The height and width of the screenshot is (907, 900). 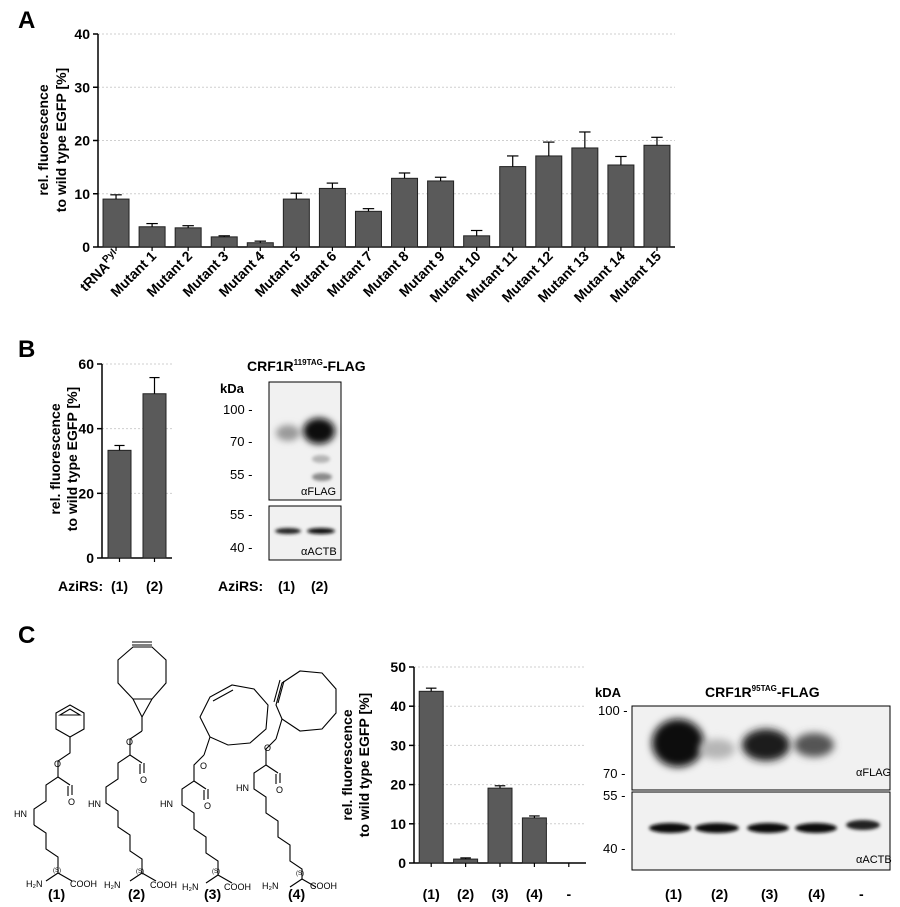 What do you see at coordinates (240, 586) in the screenshot?
I see `blot-lane-prefix: AziRS:` at bounding box center [240, 586].